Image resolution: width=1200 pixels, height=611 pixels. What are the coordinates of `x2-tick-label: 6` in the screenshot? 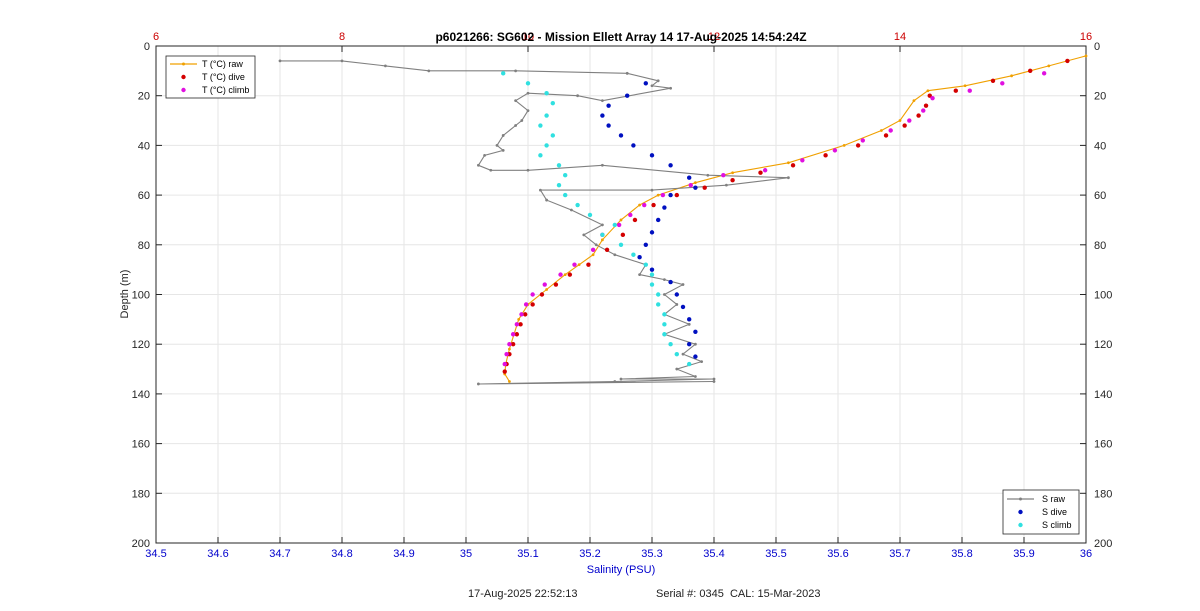 It's located at (156, 37).